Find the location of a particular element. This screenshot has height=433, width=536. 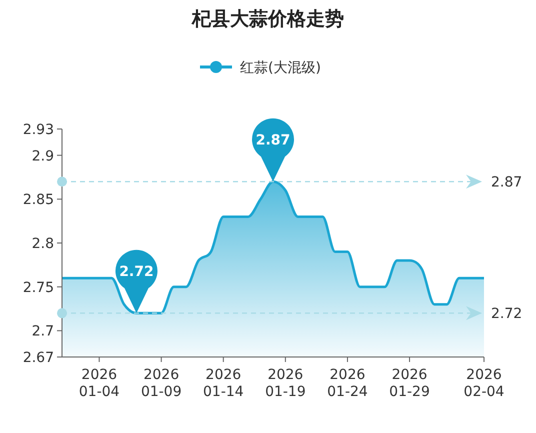

x-tick-label: 2026 01-09 is located at coordinates (161, 383).